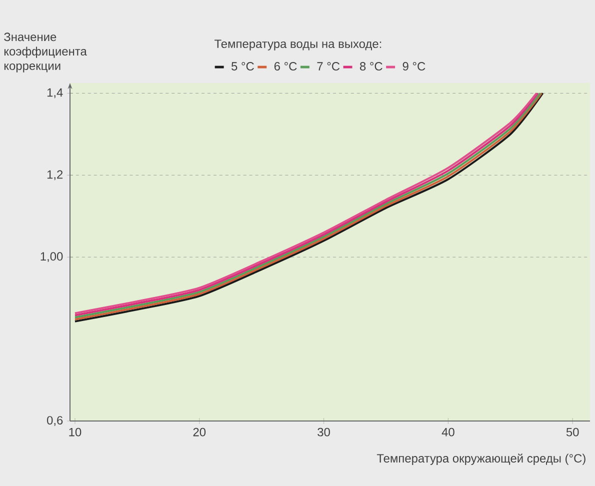 The width and height of the screenshot is (595, 486). What do you see at coordinates (45, 52) in the screenshot?
I see `y-axis-title: Значение коэффициента коррекции` at bounding box center [45, 52].